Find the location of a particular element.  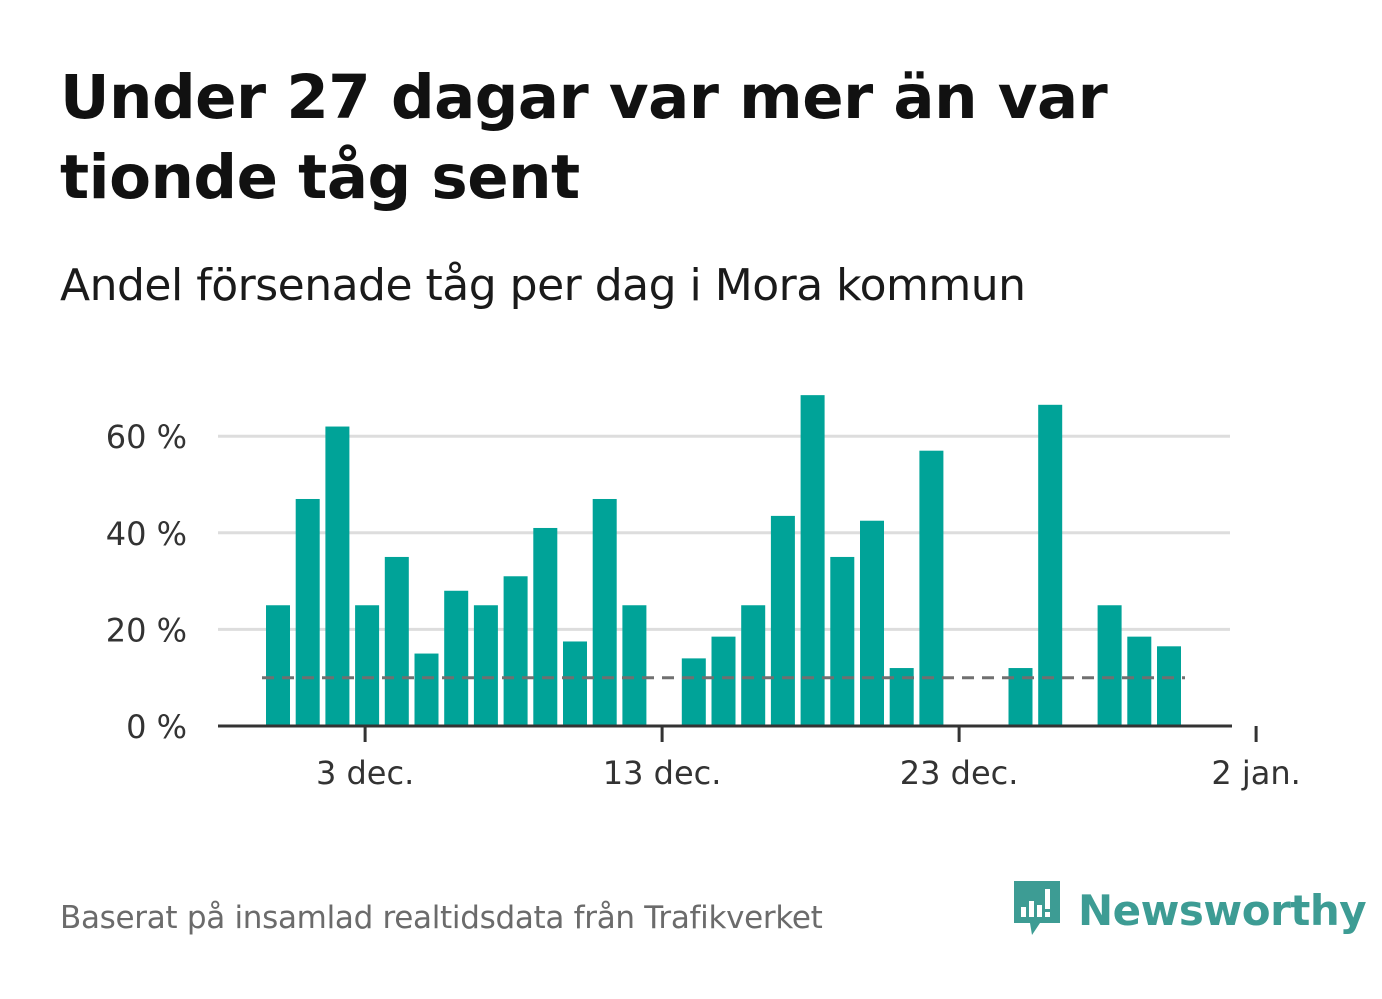

x-tick-label: 3 dec. is located at coordinates (365, 773).